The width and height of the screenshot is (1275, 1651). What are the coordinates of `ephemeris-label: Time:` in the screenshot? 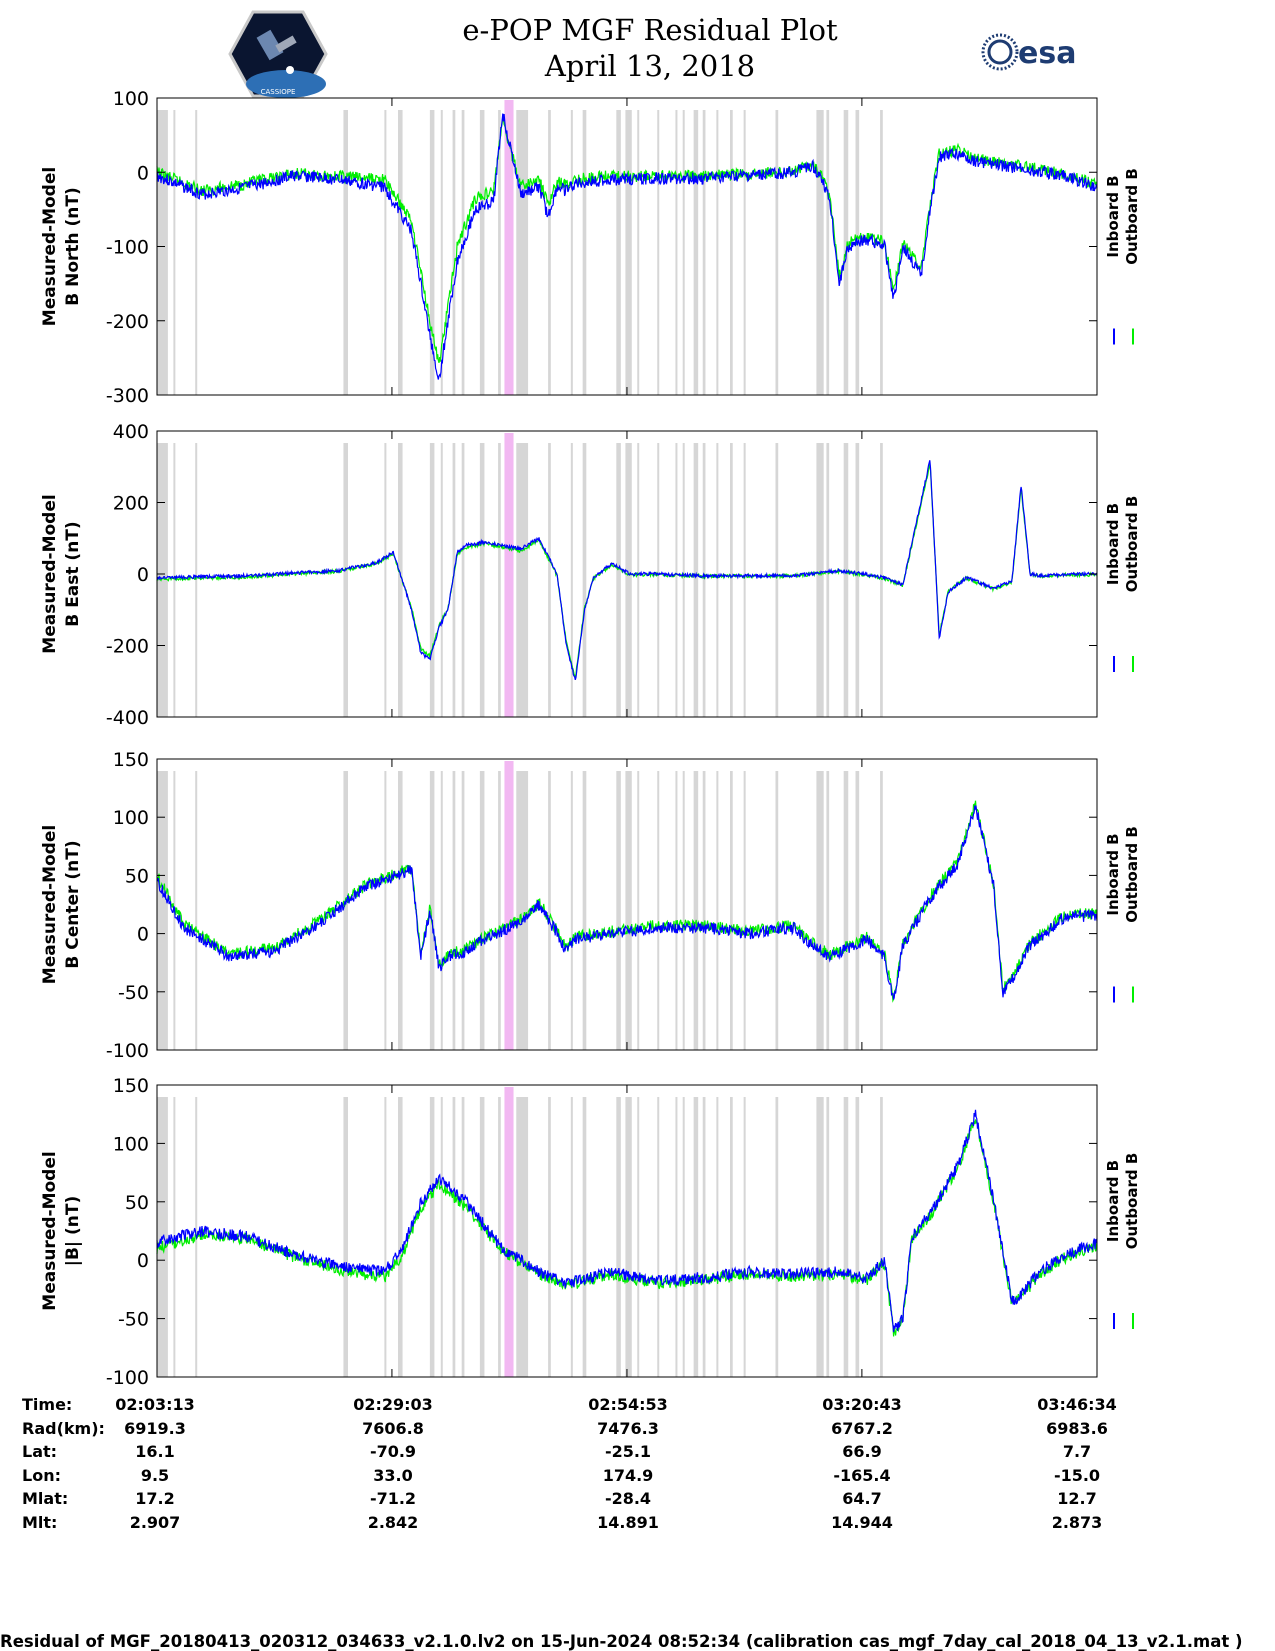 It's located at (47, 1404).